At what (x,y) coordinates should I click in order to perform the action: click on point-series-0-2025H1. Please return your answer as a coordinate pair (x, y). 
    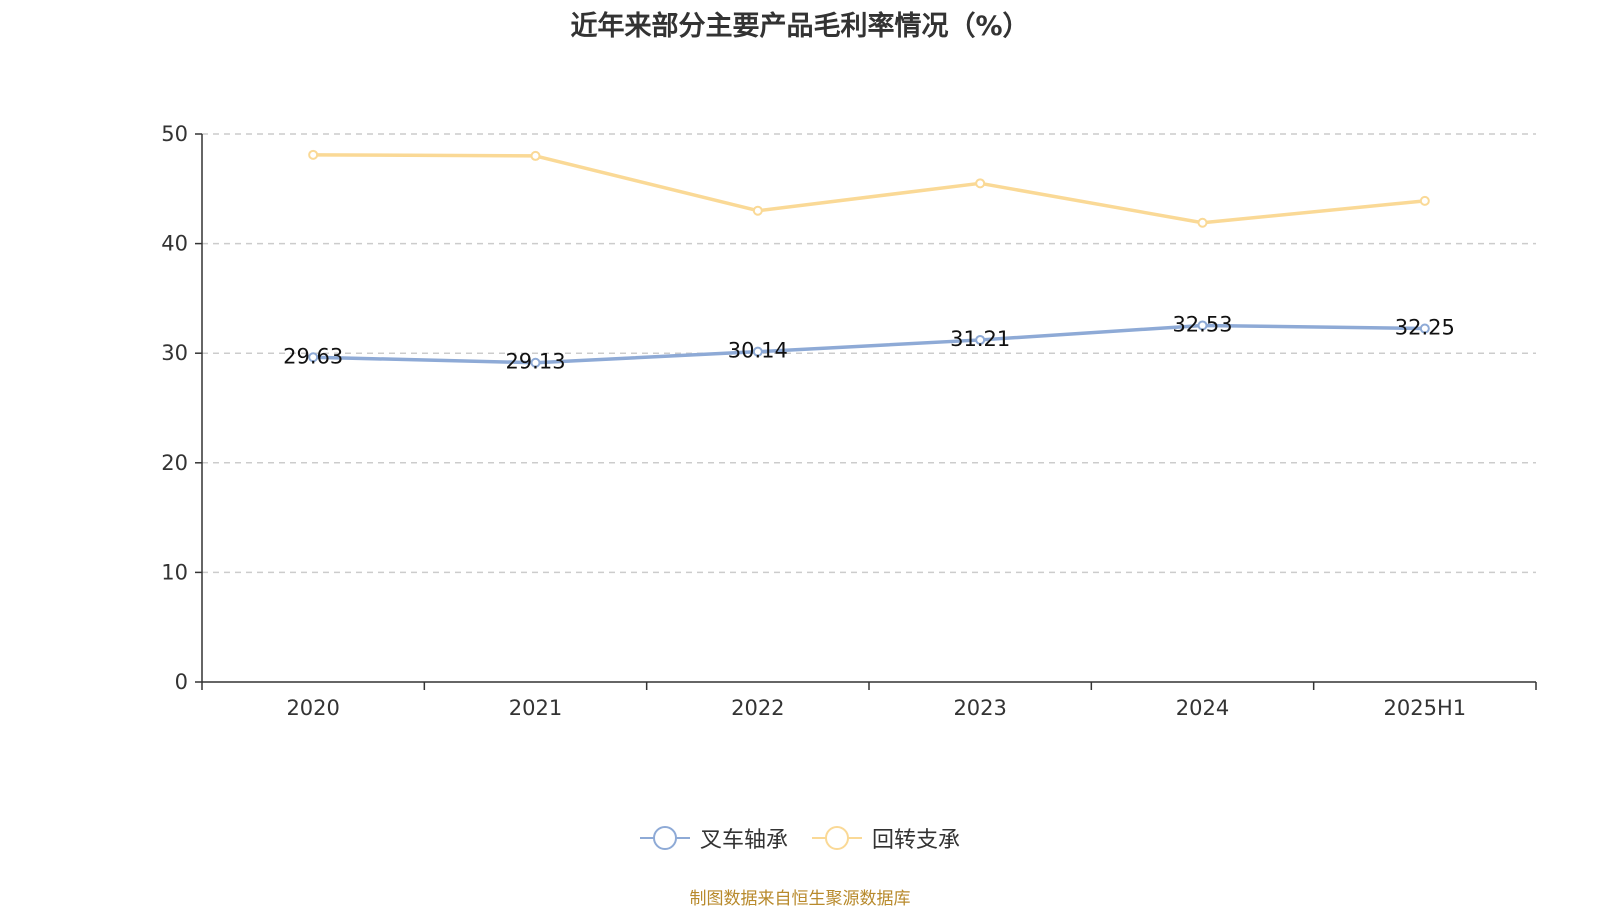
    Looking at the image, I should click on (1424, 328).